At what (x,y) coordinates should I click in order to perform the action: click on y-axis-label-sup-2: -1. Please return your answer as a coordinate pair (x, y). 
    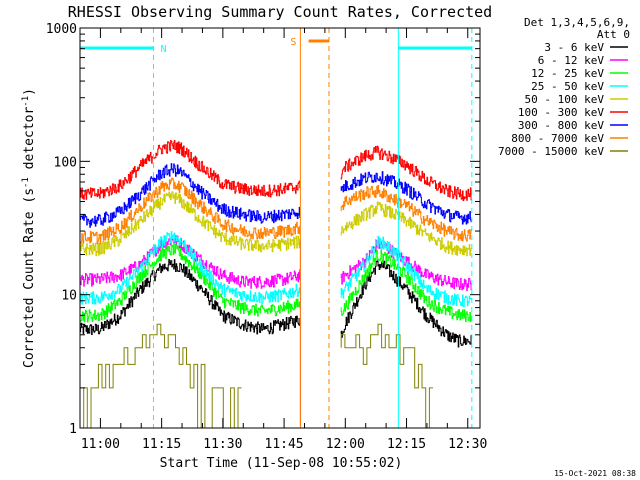
    Looking at the image, I should click on (26, 101).